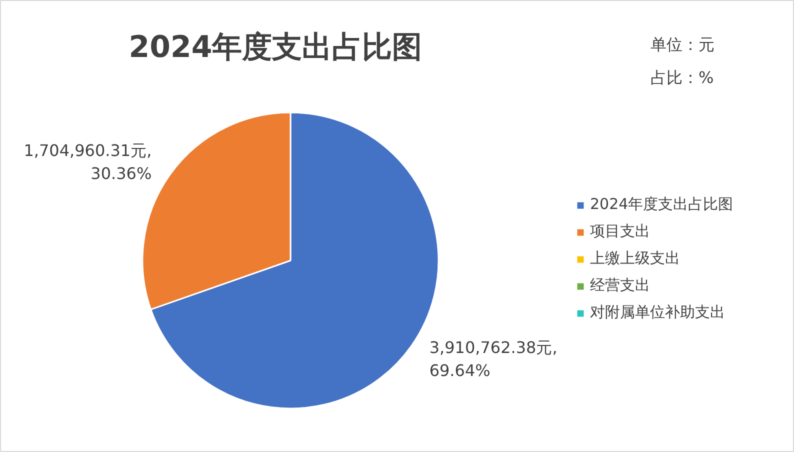 This screenshot has height=452, width=794. Describe the element at coordinates (88, 162) in the screenshot. I see `data-label: 1,704,960.31元, 30.36%` at that location.